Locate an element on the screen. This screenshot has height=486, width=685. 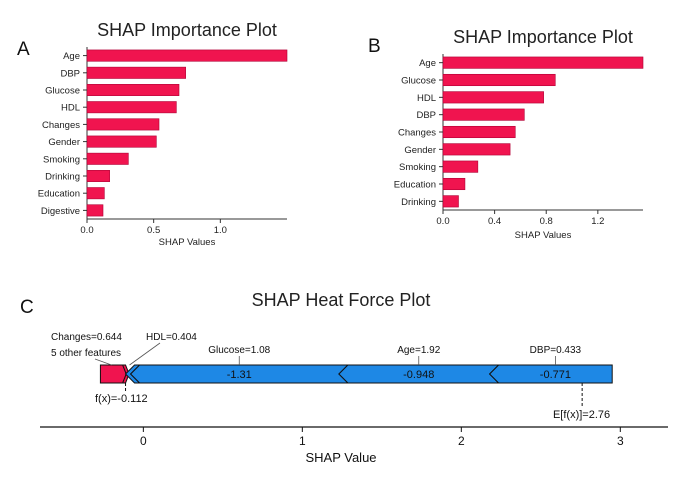
chart-a-bar-changes is located at coordinates (123, 124).